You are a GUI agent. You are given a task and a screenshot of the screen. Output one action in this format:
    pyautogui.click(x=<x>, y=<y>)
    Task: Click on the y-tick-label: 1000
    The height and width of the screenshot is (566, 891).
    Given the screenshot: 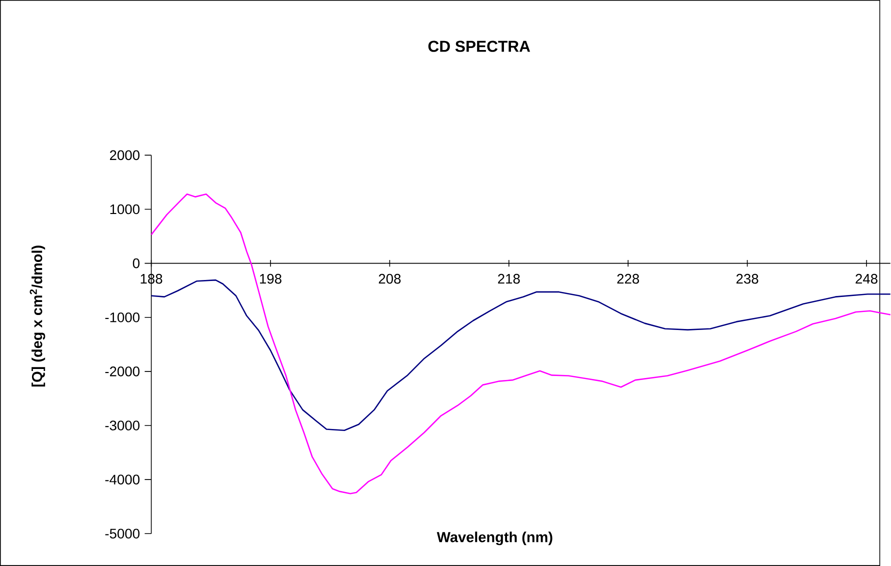 What is the action you would take?
    pyautogui.click(x=125, y=209)
    